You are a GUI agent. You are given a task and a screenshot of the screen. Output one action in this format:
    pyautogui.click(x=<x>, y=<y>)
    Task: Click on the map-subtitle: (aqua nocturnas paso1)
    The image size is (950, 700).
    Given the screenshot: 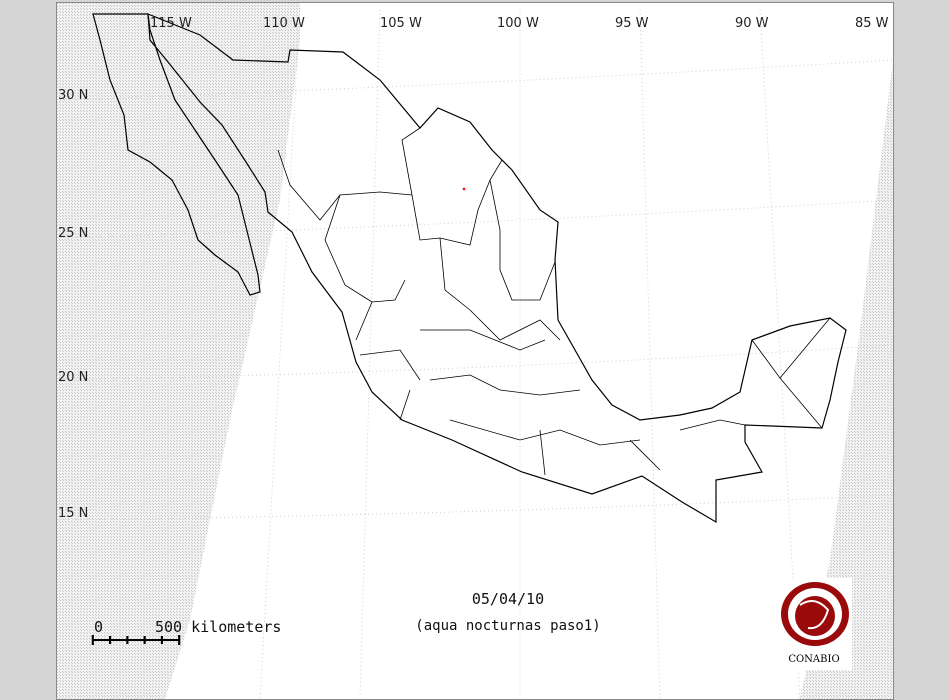 What is the action you would take?
    pyautogui.click(x=507, y=626)
    